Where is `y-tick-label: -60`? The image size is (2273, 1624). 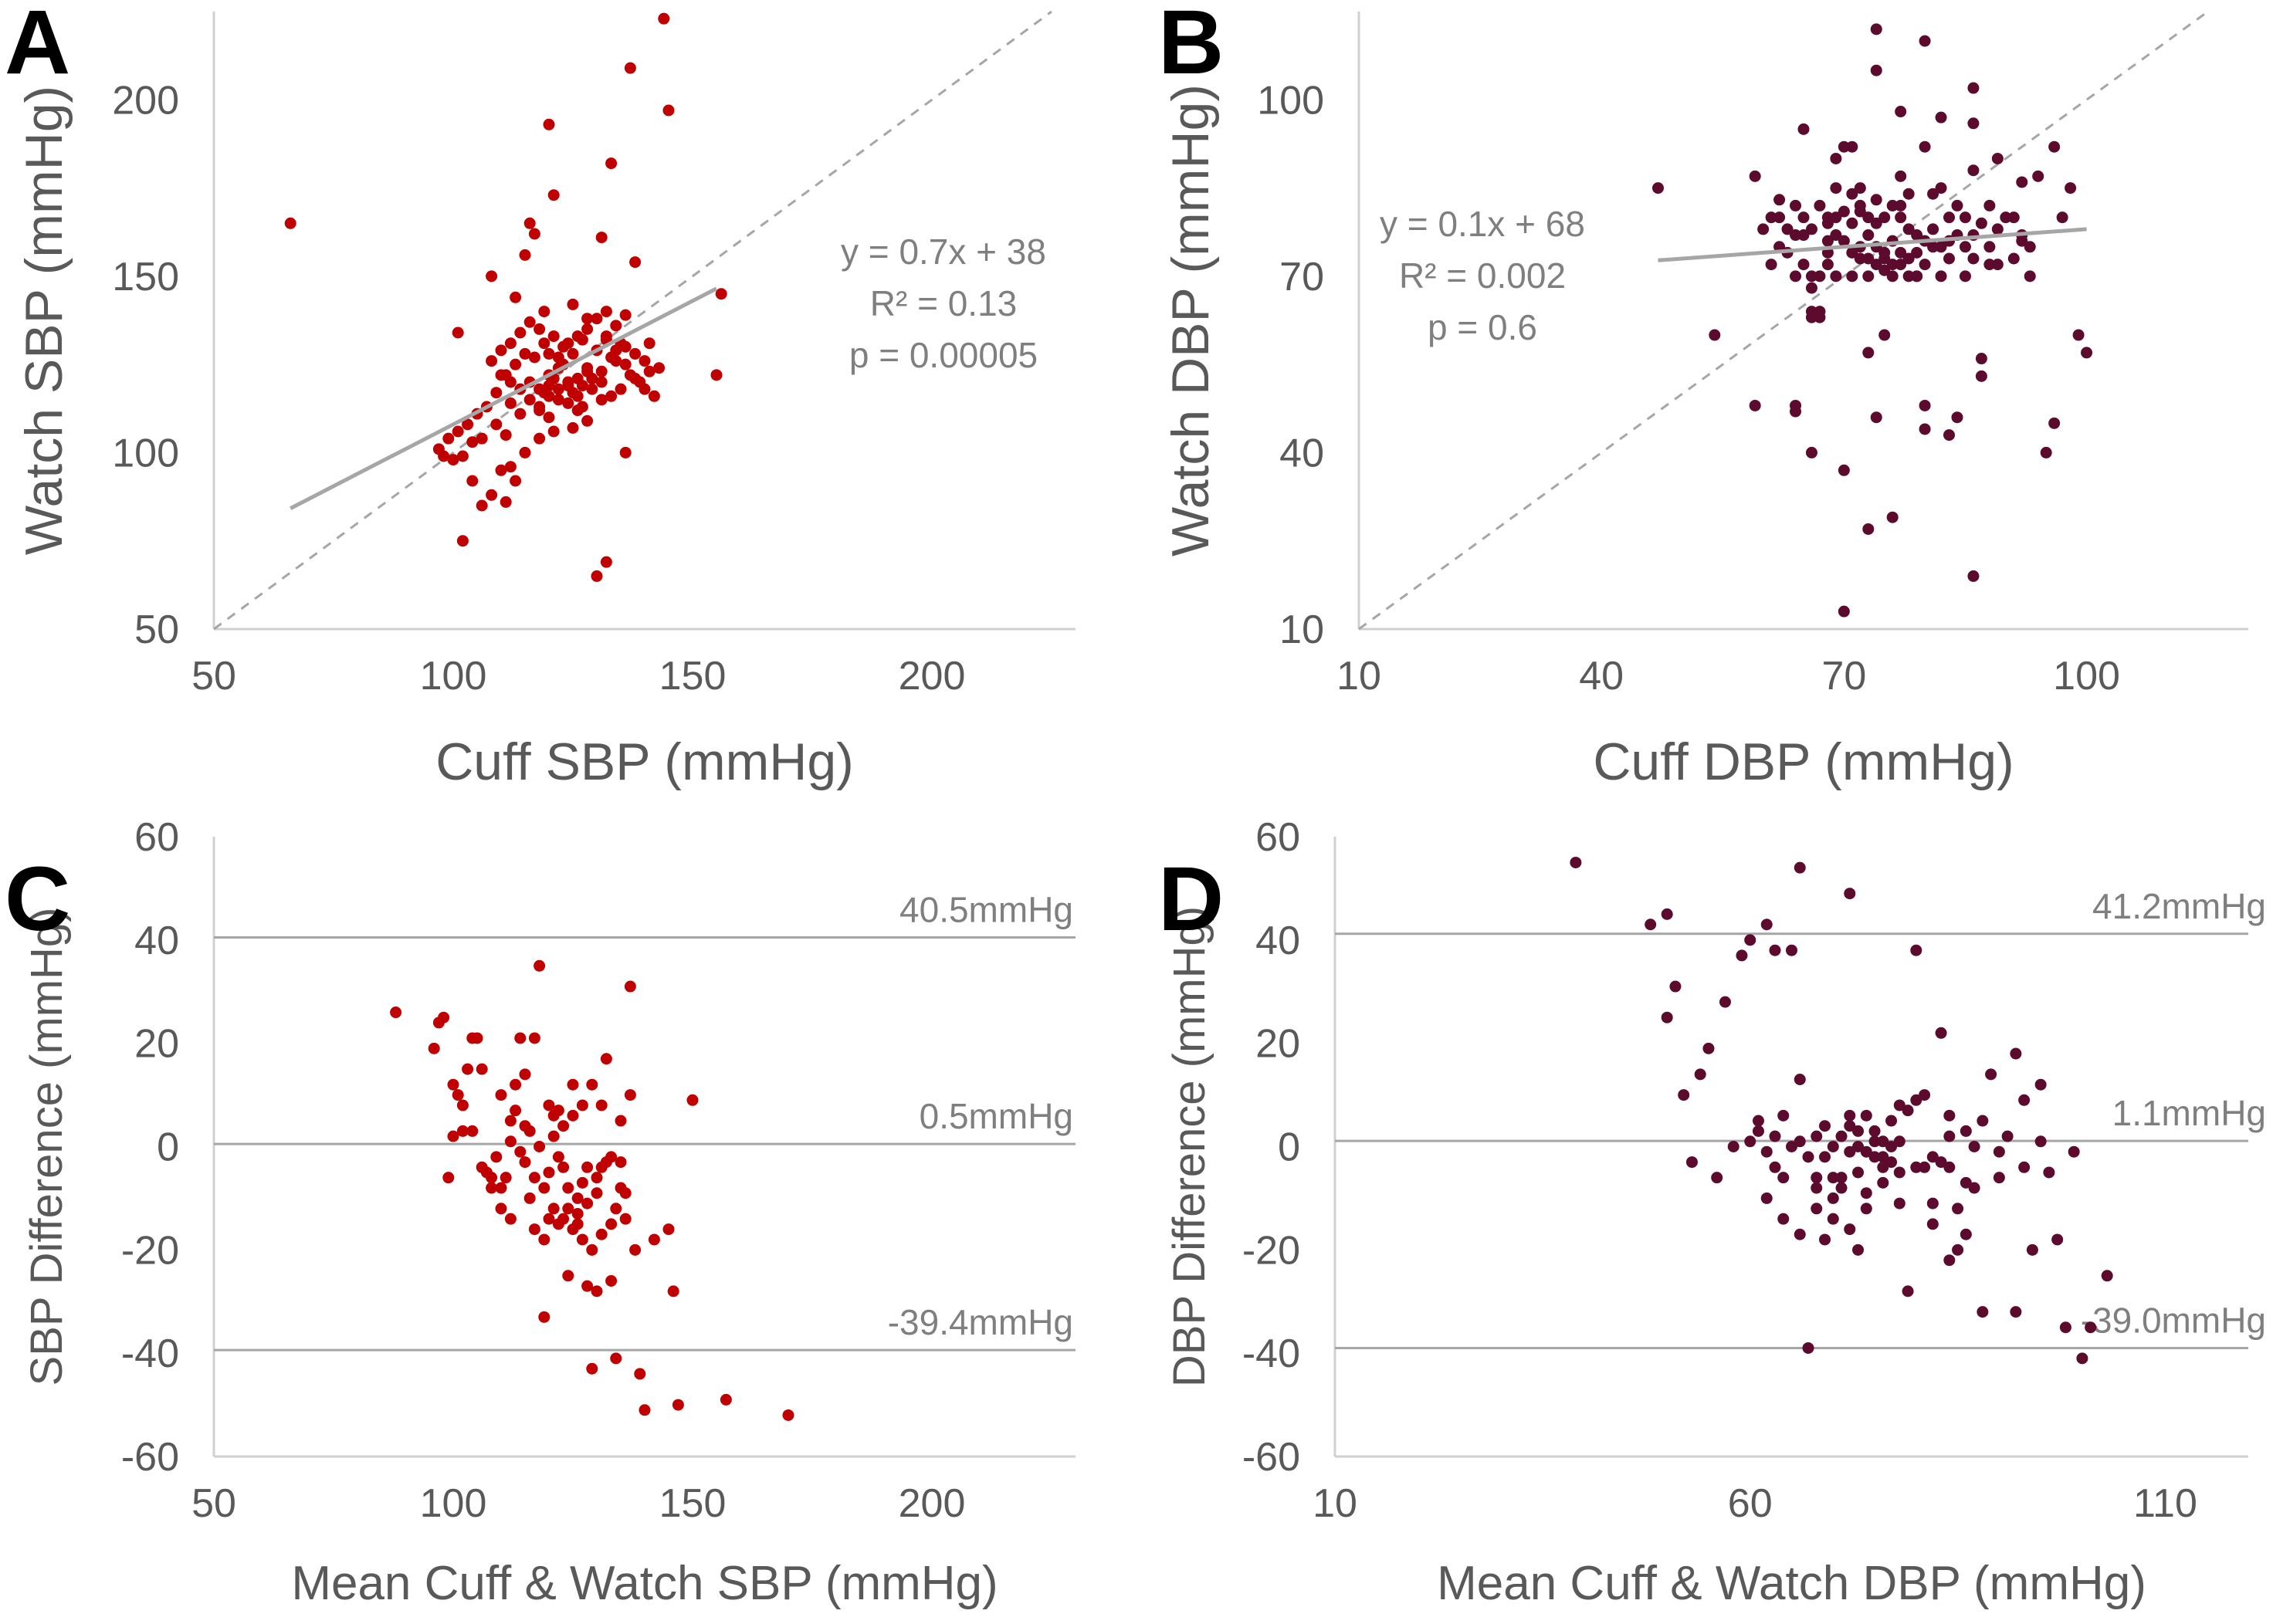 y-tick-label: -60 is located at coordinates (1271, 1457).